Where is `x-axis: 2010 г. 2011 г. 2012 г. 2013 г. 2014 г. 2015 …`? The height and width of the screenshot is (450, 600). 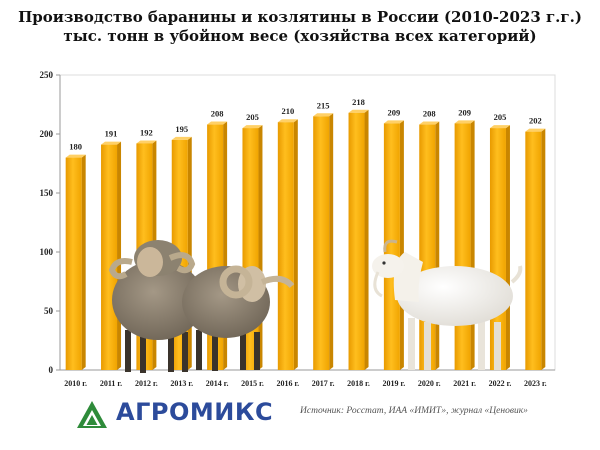 x-axis: 2010 г. 2011 г. 2012 г. 2013 г. 2014 г. 2015 … is located at coordinates (305, 383).